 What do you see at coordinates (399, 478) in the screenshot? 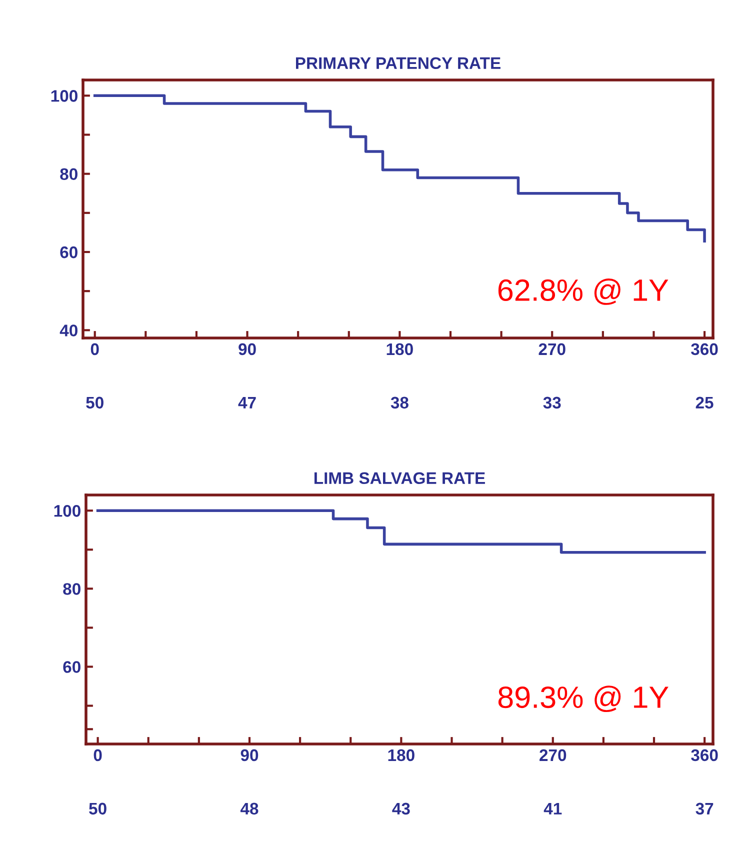
I see `chart-title: LIMB SALVAGE RATE` at bounding box center [399, 478].